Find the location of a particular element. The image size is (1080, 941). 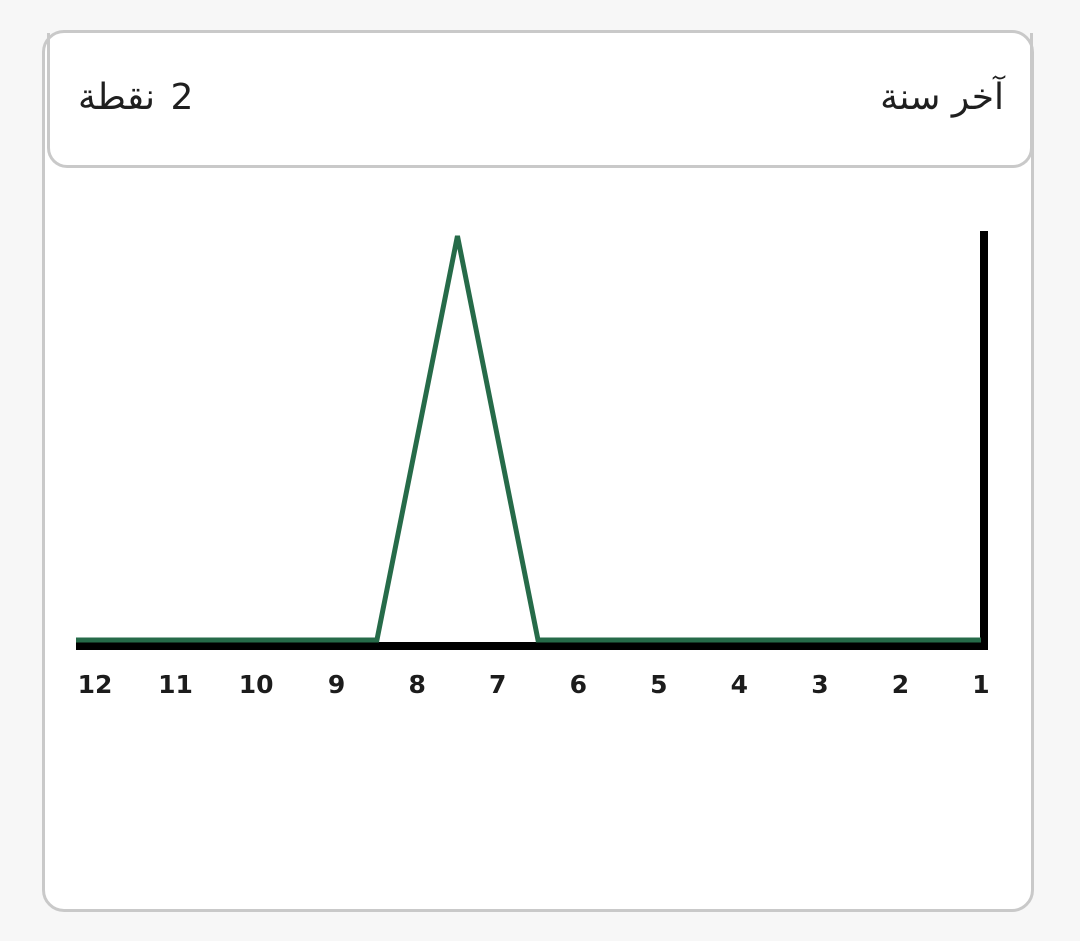

x-tick-label: 5 is located at coordinates (658, 684).